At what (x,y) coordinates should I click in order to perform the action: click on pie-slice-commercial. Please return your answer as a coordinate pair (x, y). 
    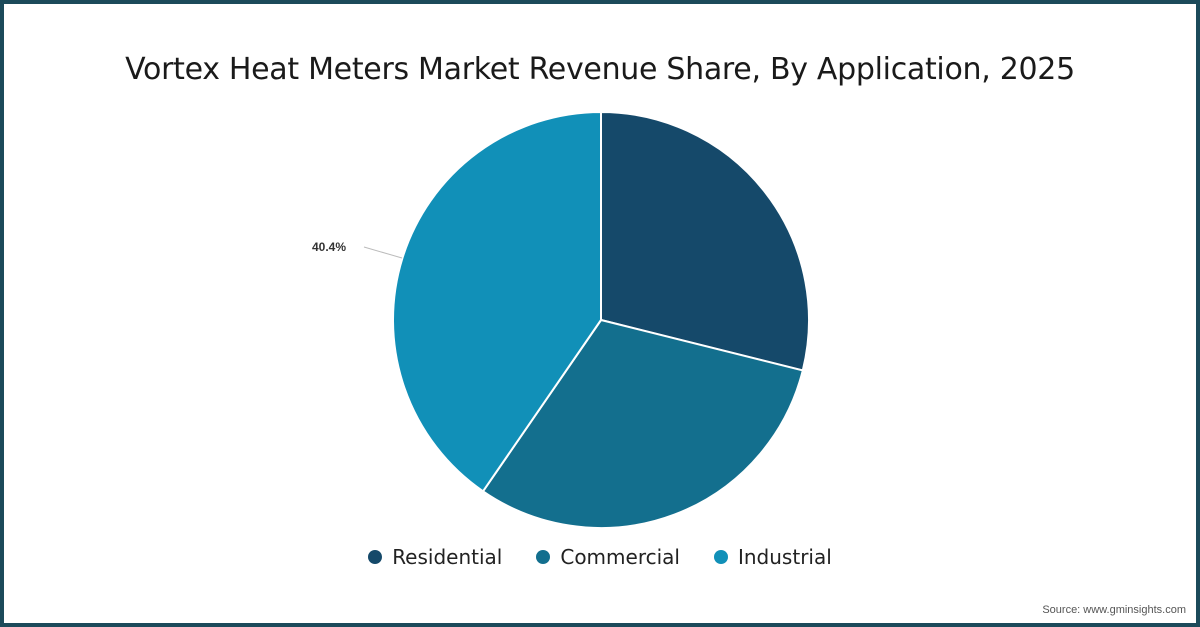
    Looking at the image, I should click on (642, 423).